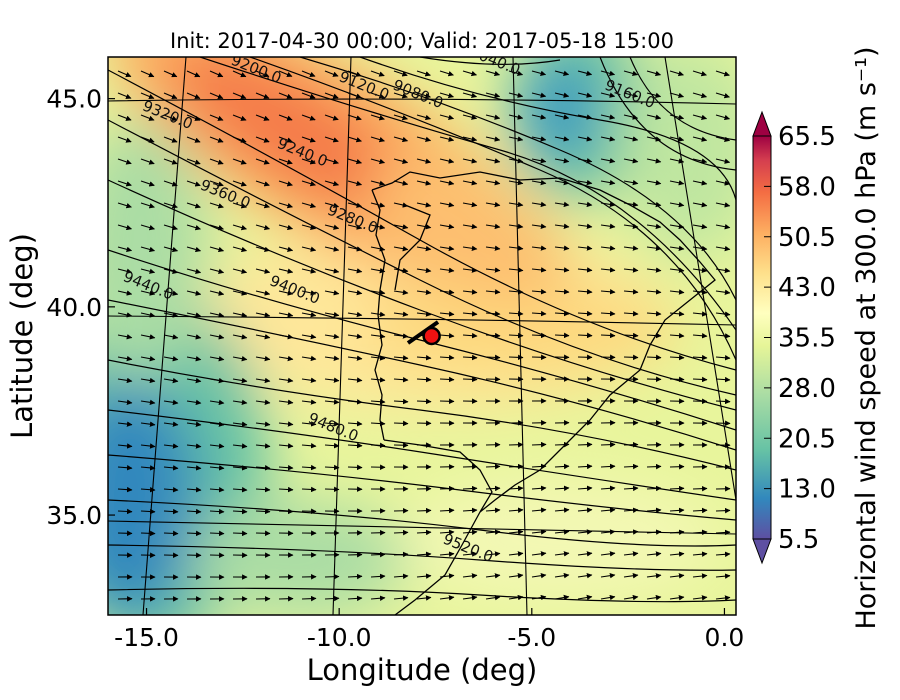 The height and width of the screenshot is (700, 900). I want to click on y-tick-label: 35.0, so click(74, 515).